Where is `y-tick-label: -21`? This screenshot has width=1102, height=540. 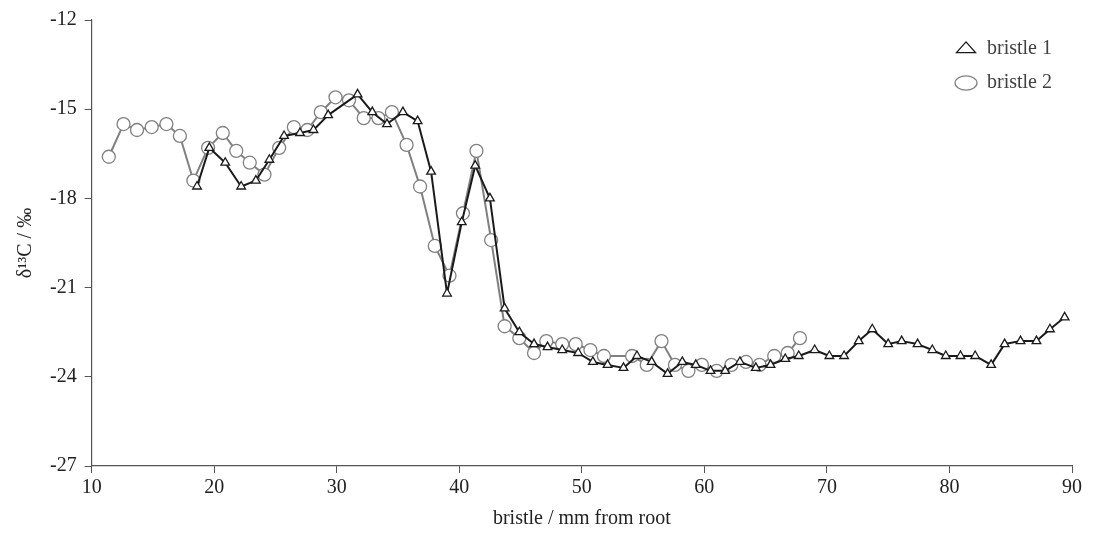
y-tick-label: -21 is located at coordinates (63, 285).